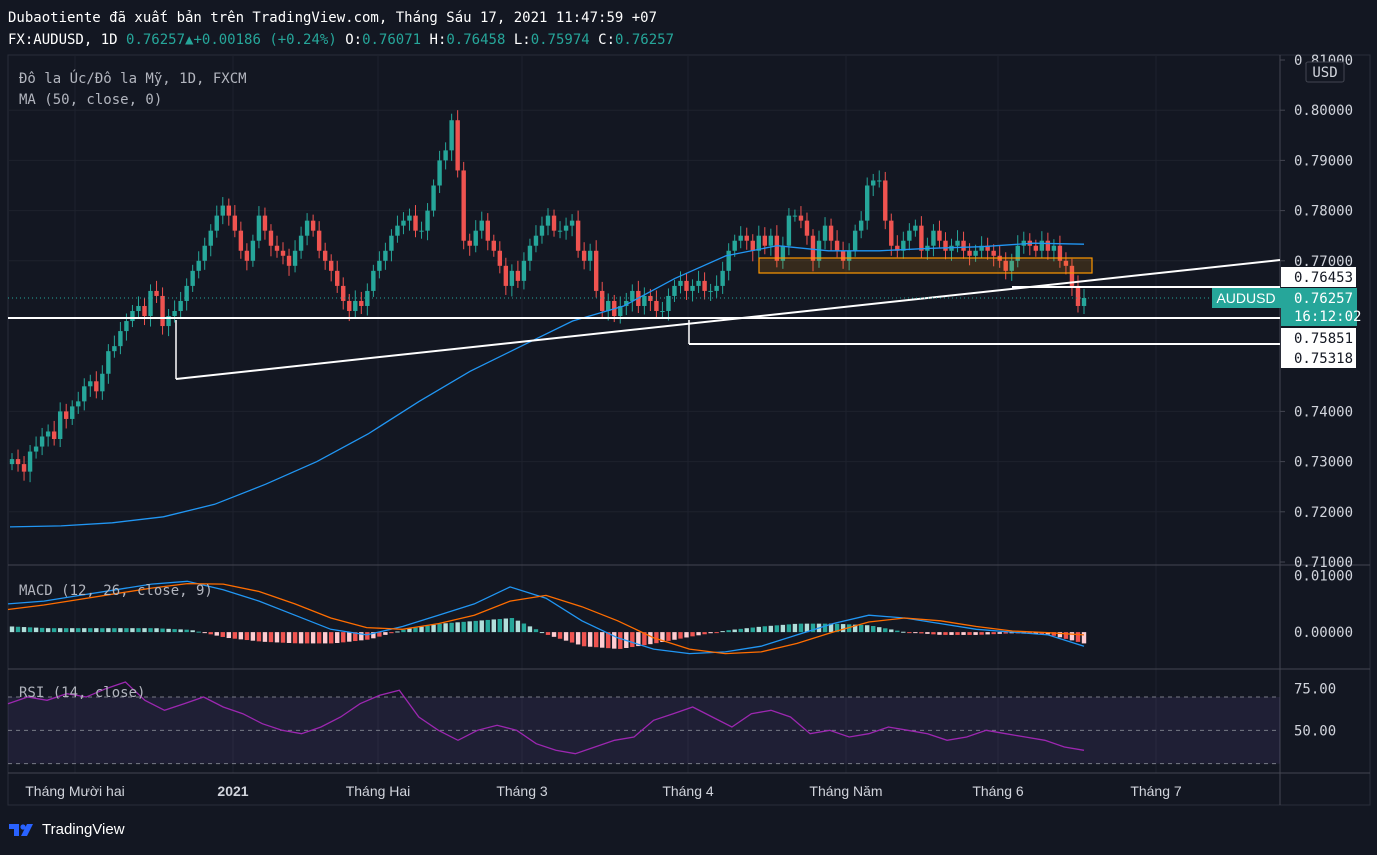 Image resolution: width=1377 pixels, height=855 pixels. Describe the element at coordinates (1323, 161) in the screenshot. I see `price-tick-label: 0.79000` at that location.